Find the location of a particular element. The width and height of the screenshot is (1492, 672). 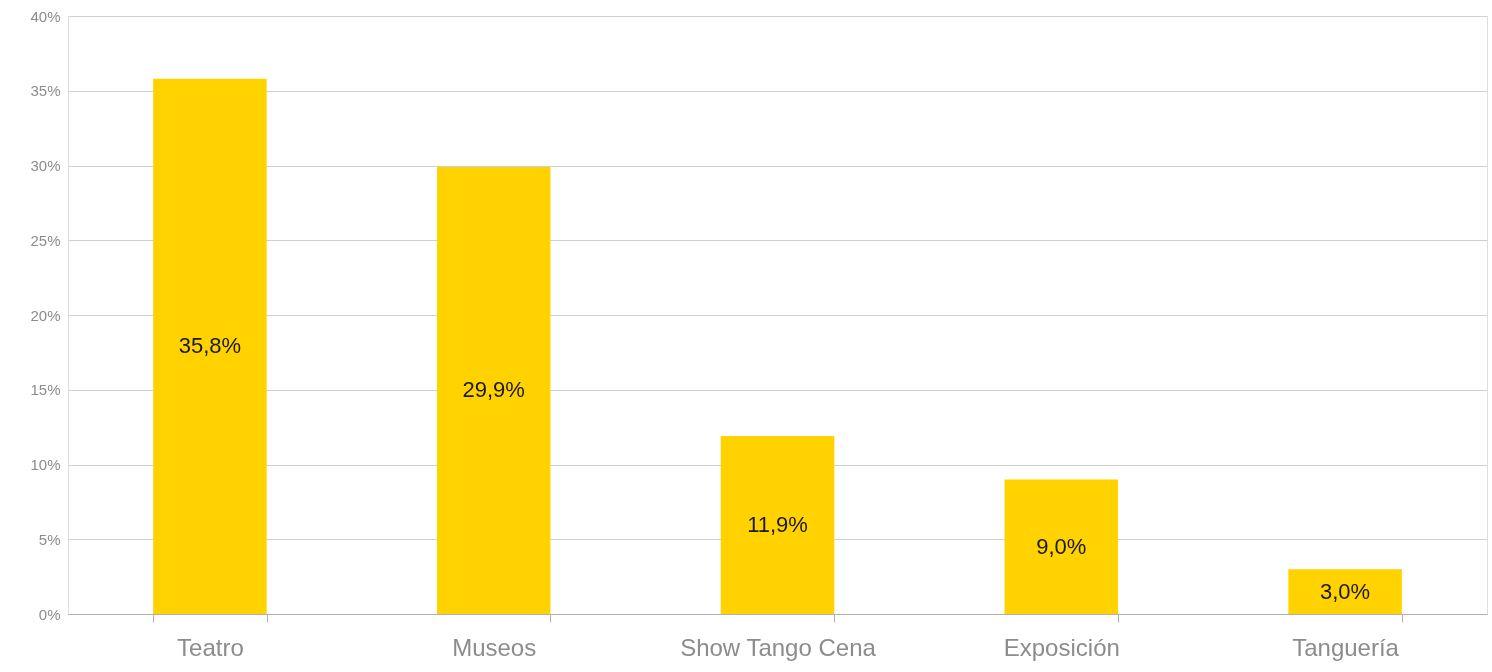

data-label: 11,9% is located at coordinates (777, 525).